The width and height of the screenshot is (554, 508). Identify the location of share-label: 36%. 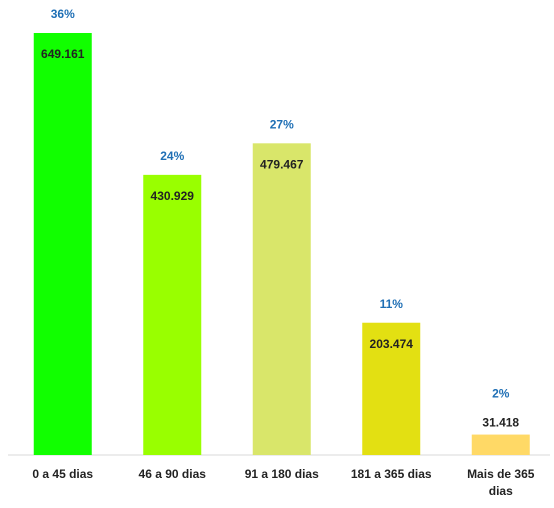
(63, 14).